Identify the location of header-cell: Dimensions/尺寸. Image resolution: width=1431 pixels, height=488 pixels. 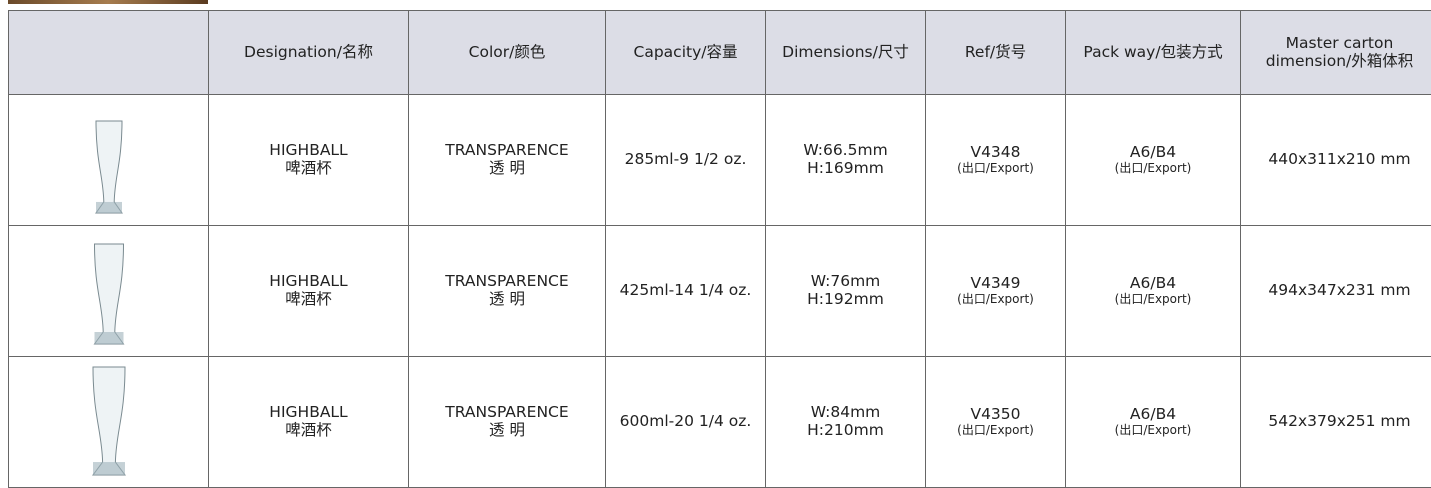
(846, 53).